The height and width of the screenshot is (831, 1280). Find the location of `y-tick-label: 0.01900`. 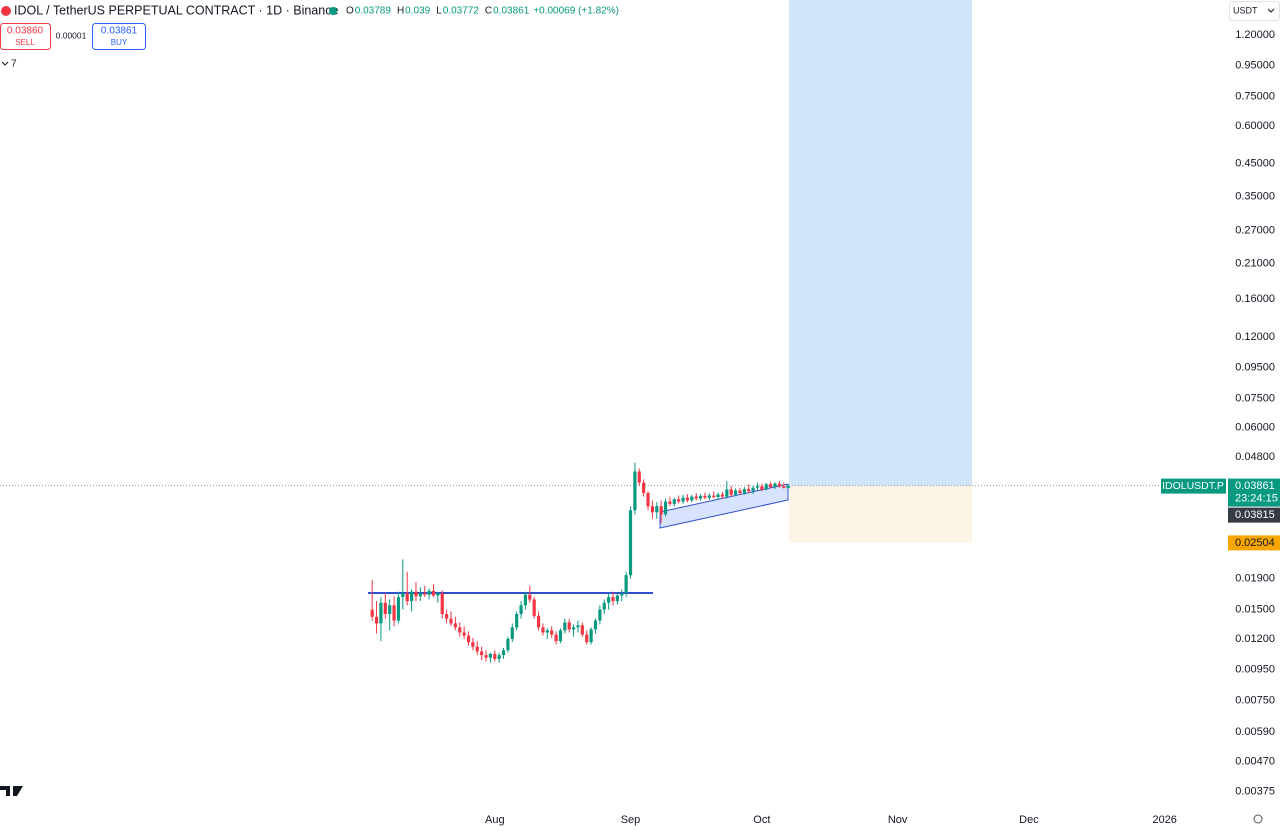

y-tick-label: 0.01900 is located at coordinates (1255, 579).